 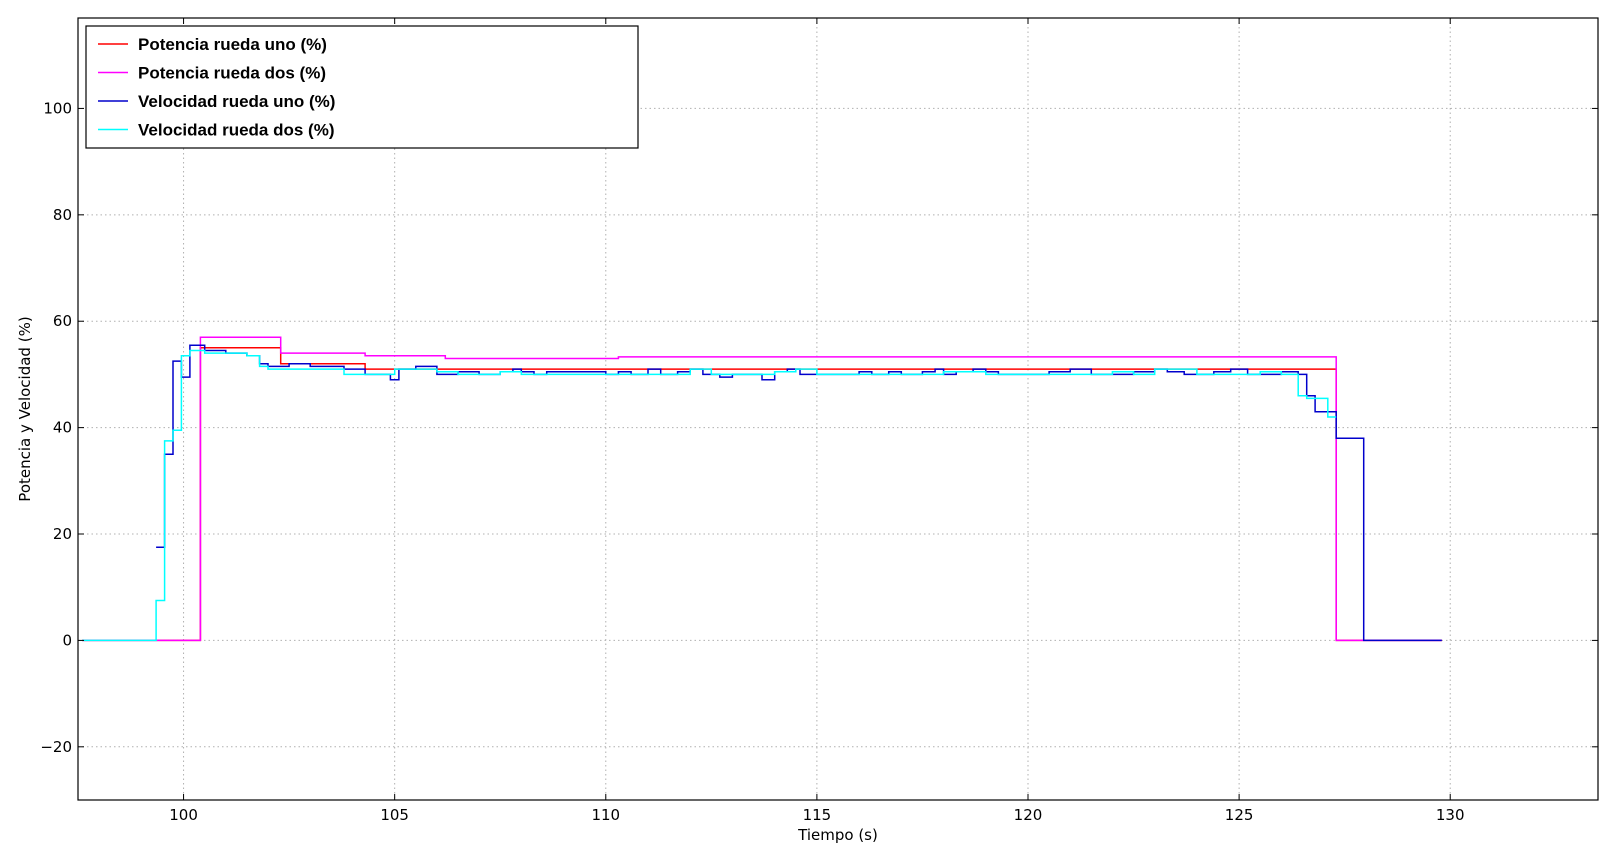 What do you see at coordinates (837, 835) in the screenshot?
I see `x-axis-label: Tiempo (s)` at bounding box center [837, 835].